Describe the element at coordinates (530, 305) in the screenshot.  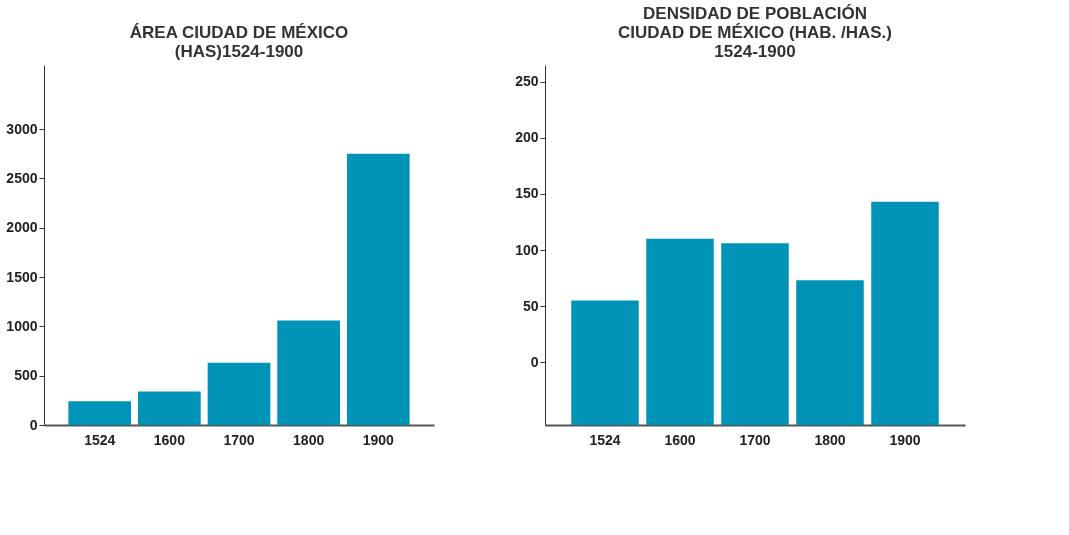
I see `y-tick-label: 50` at that location.